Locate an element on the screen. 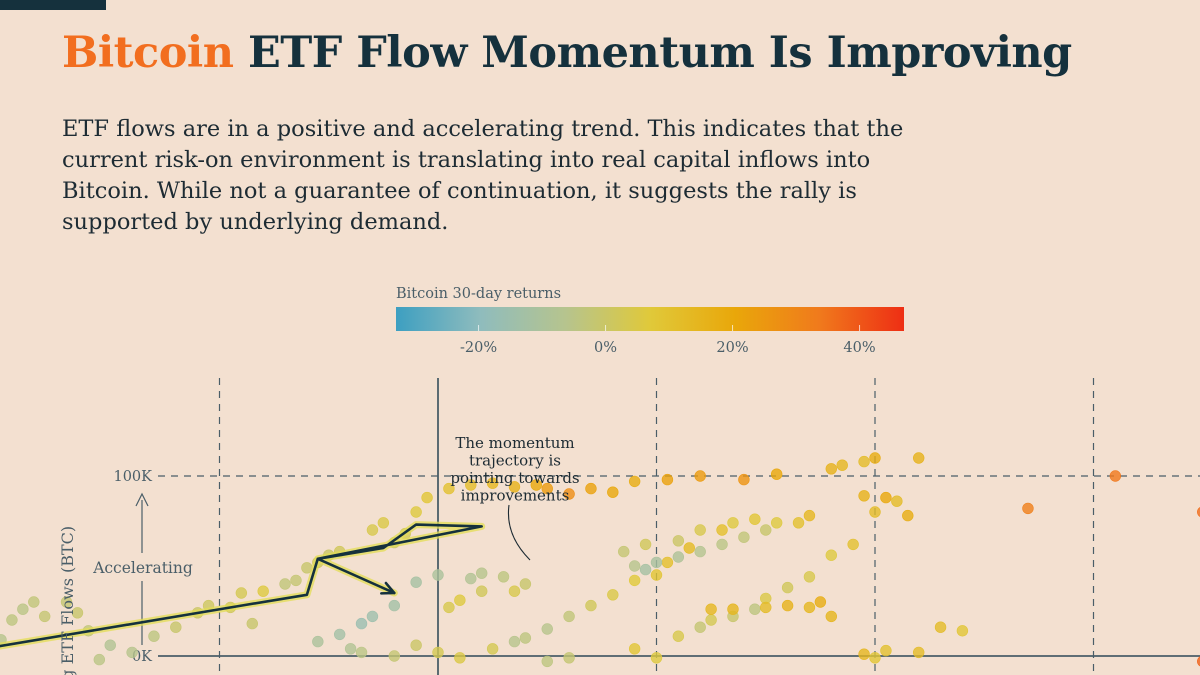 This screenshot has height=675, width=1200. accelerating-label: Accelerating is located at coordinates (142, 568).